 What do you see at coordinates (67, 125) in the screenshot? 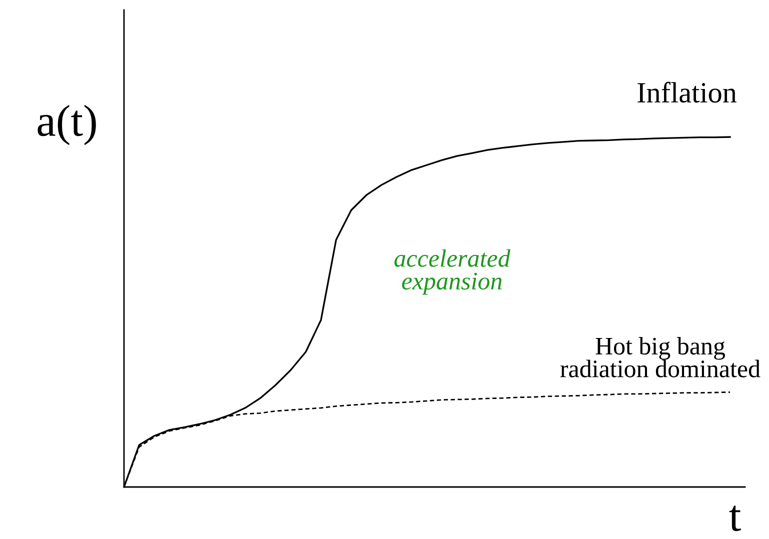
I see `y-axis-title: a(t)` at bounding box center [67, 125].